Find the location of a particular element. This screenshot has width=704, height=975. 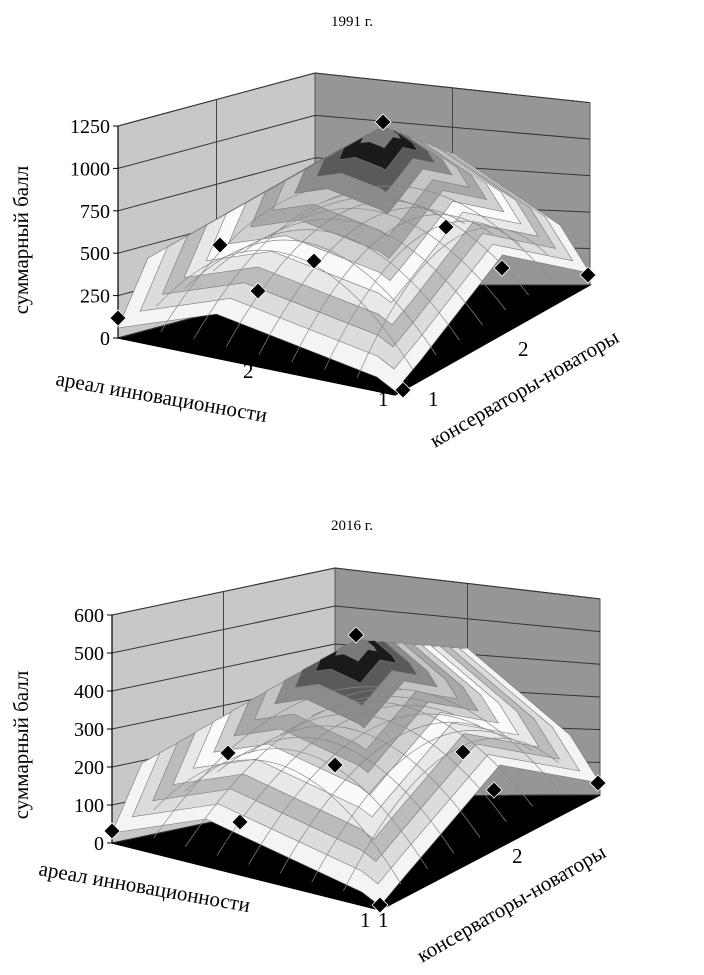

z-tick-label: 250 is located at coordinates (95, 297).